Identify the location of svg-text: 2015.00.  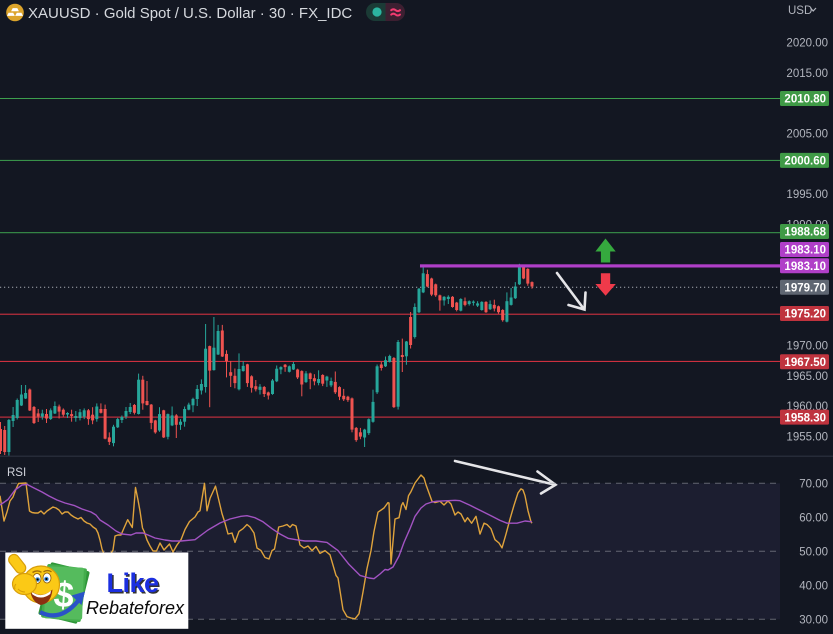
(807, 74).